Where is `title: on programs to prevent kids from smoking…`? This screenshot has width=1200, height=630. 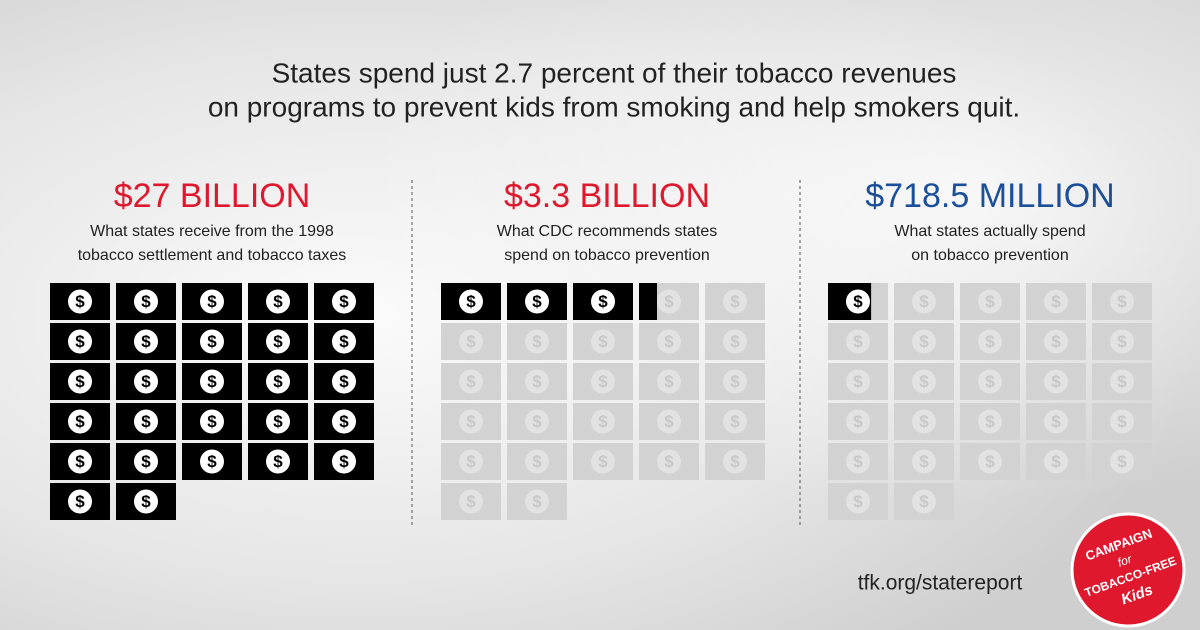
title: on programs to prevent kids from smoking… is located at coordinates (614, 106).